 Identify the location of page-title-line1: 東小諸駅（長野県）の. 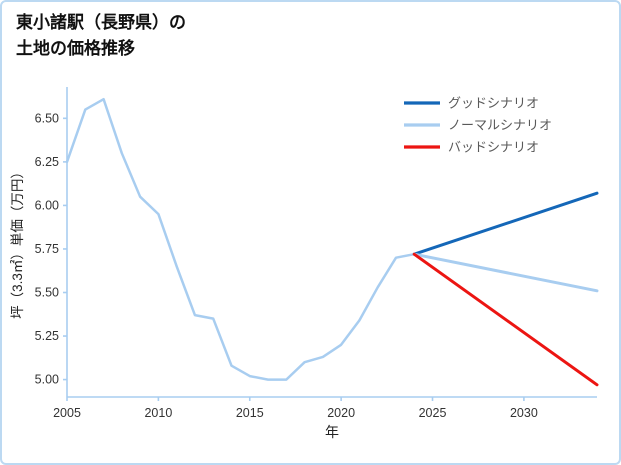
(101, 22).